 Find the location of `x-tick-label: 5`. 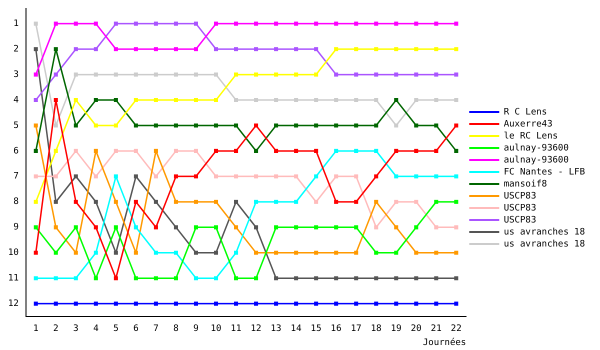

x-tick-label: 5 is located at coordinates (116, 329).